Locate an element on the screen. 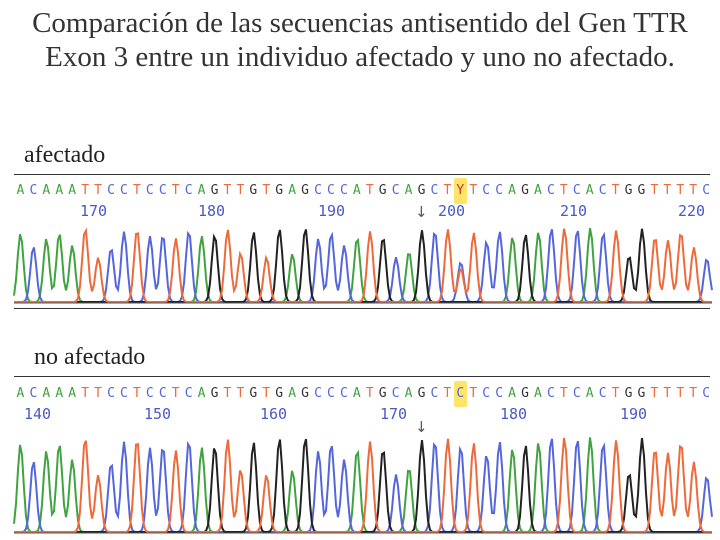 The image size is (720, 540). position-label: 150 is located at coordinates (158, 414).